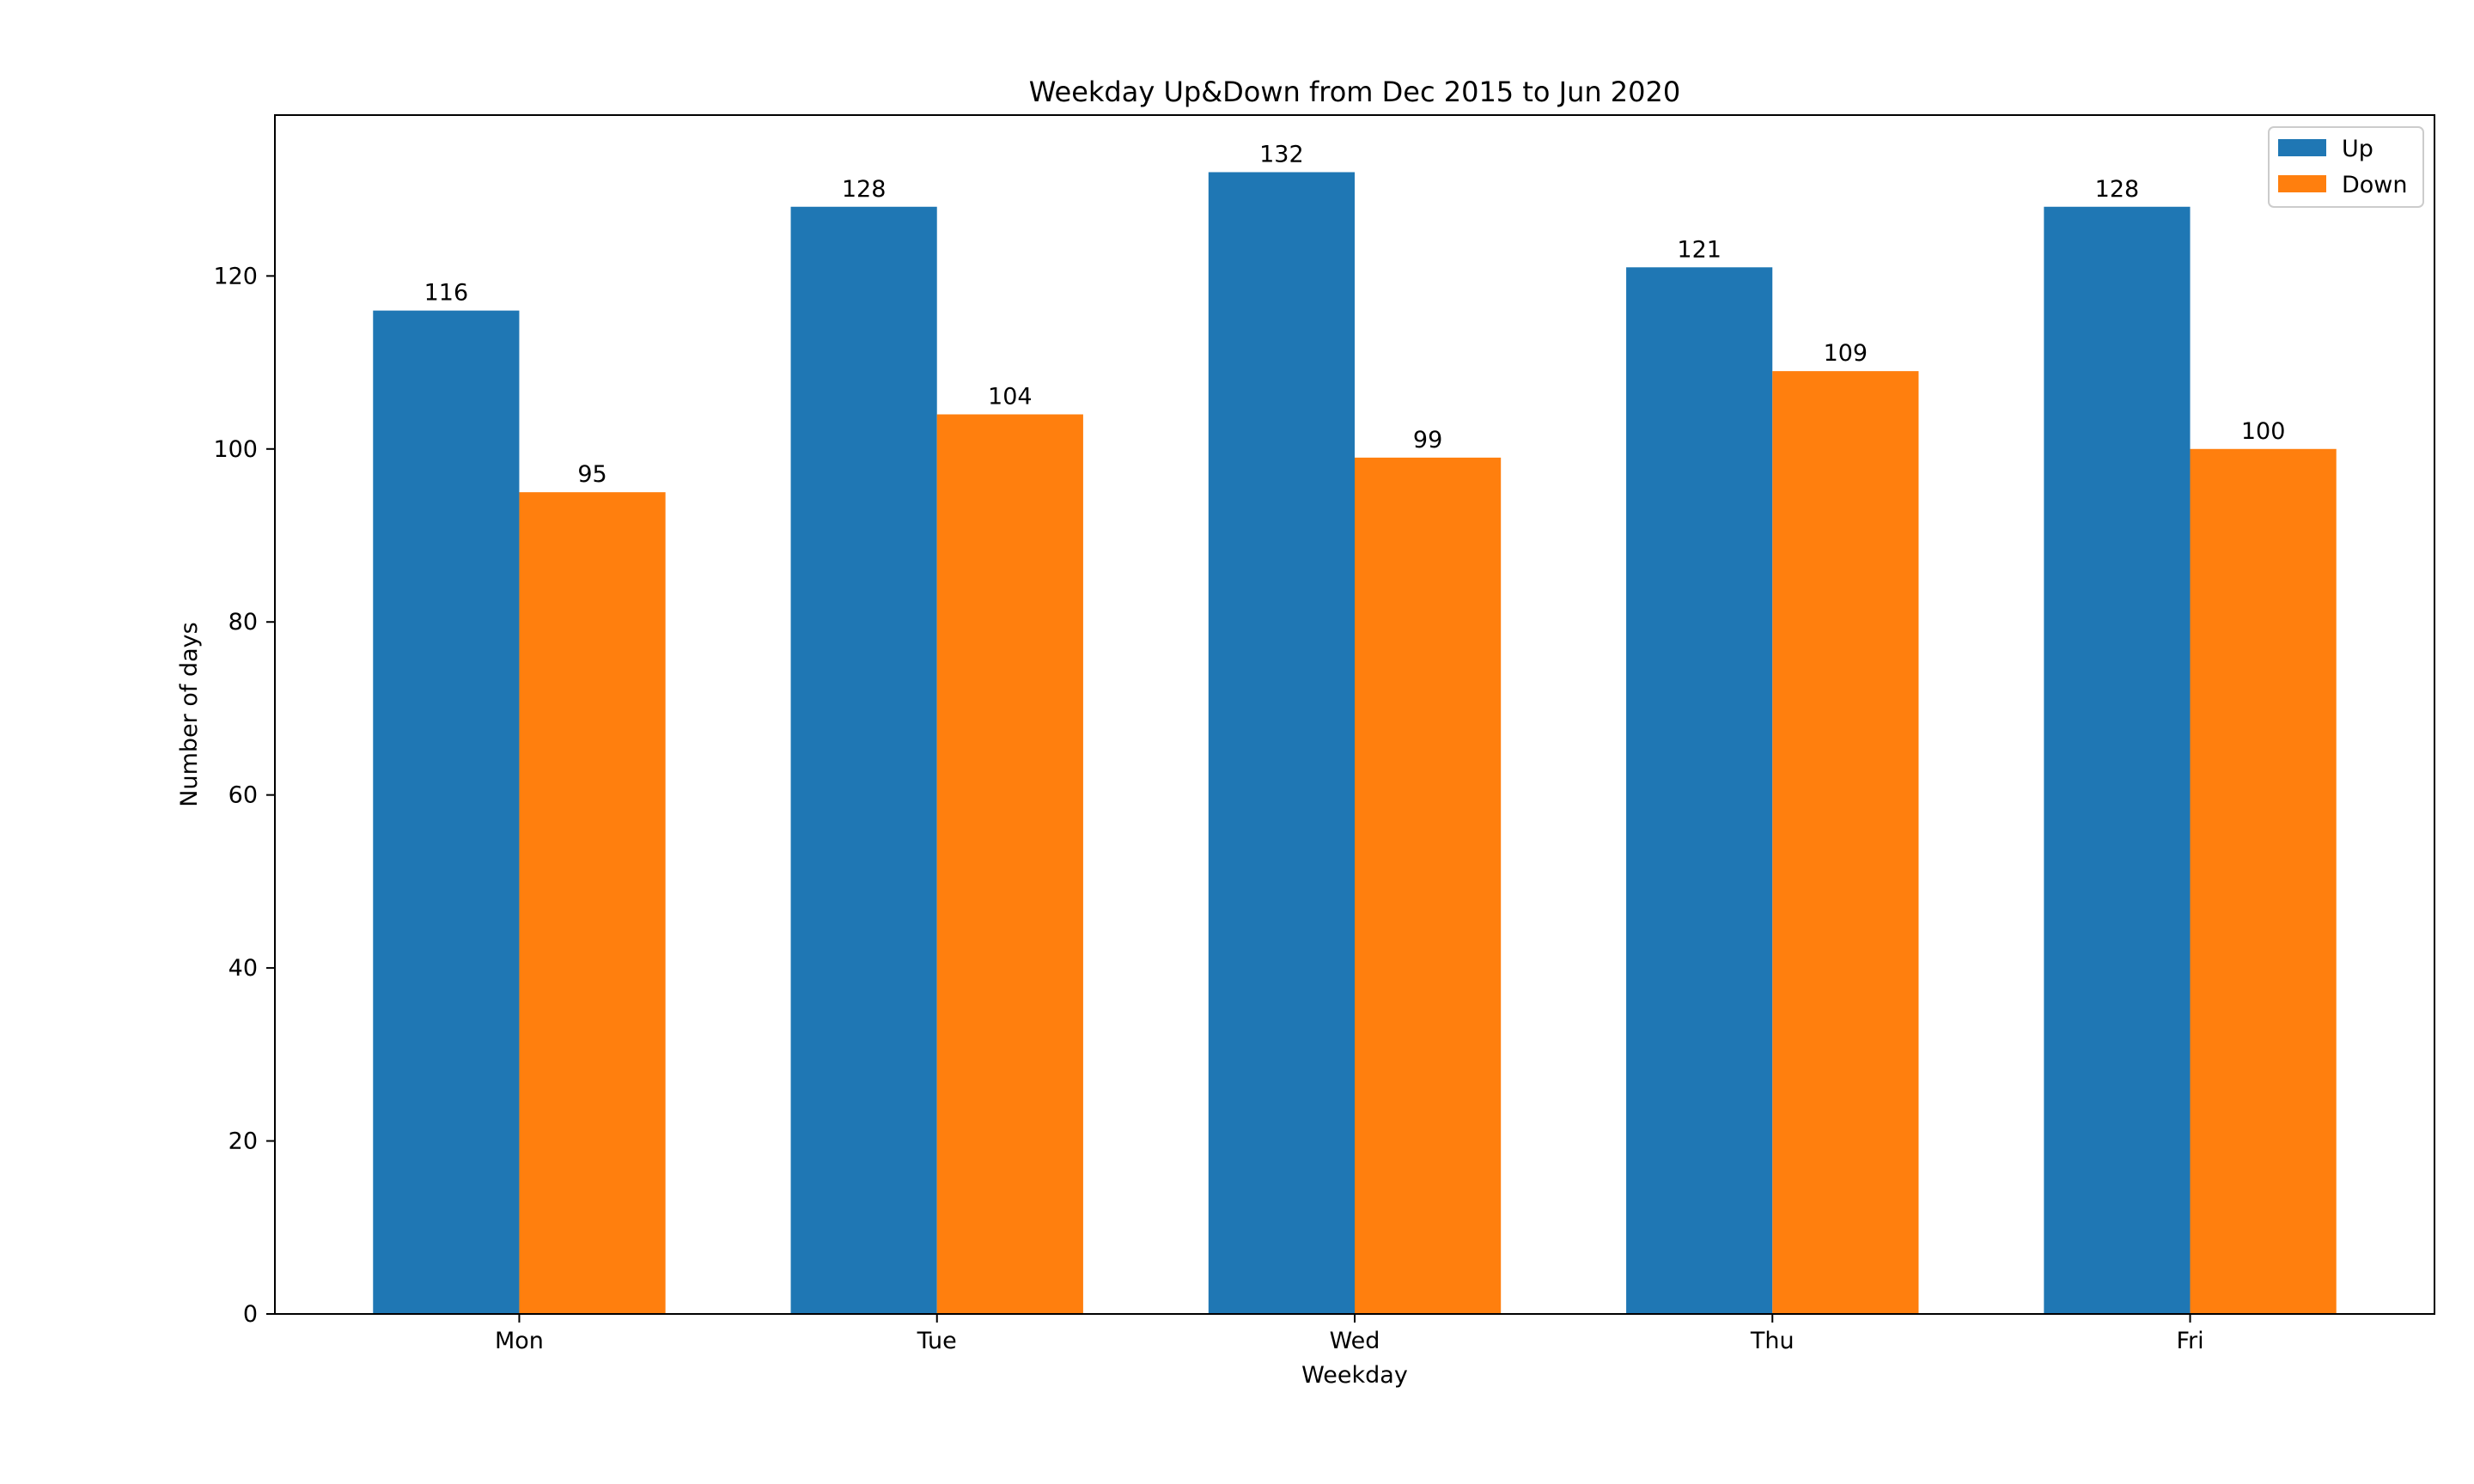  I want to click on y-axis-label: Number of days, so click(189, 714).